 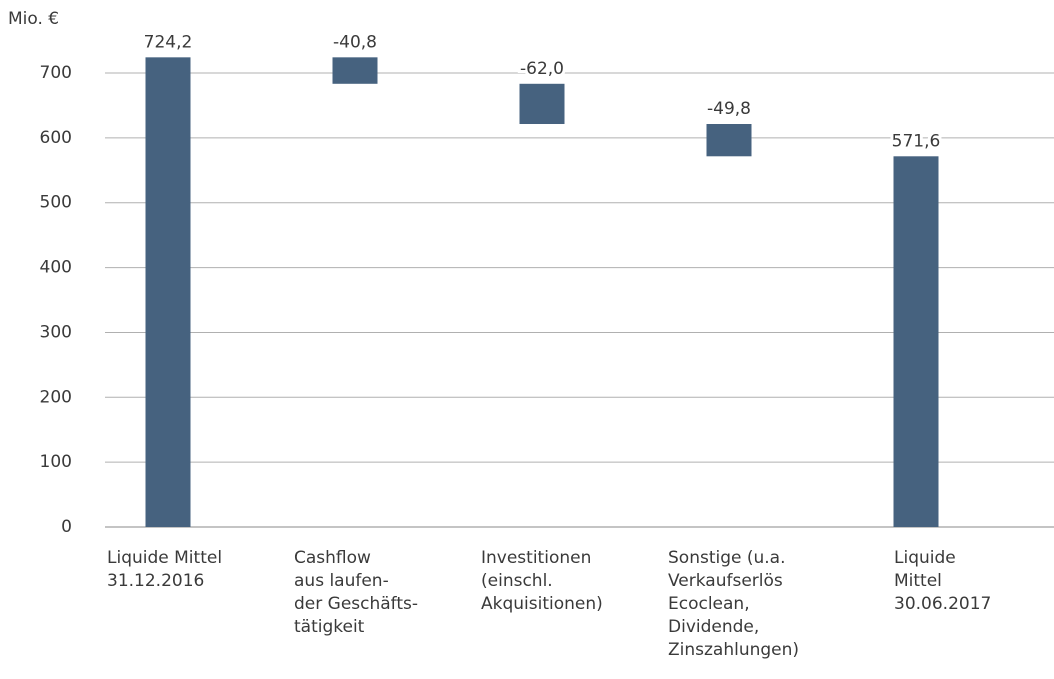 What do you see at coordinates (33, 19) in the screenshot?
I see `y-axis-label: Mio. €` at bounding box center [33, 19].